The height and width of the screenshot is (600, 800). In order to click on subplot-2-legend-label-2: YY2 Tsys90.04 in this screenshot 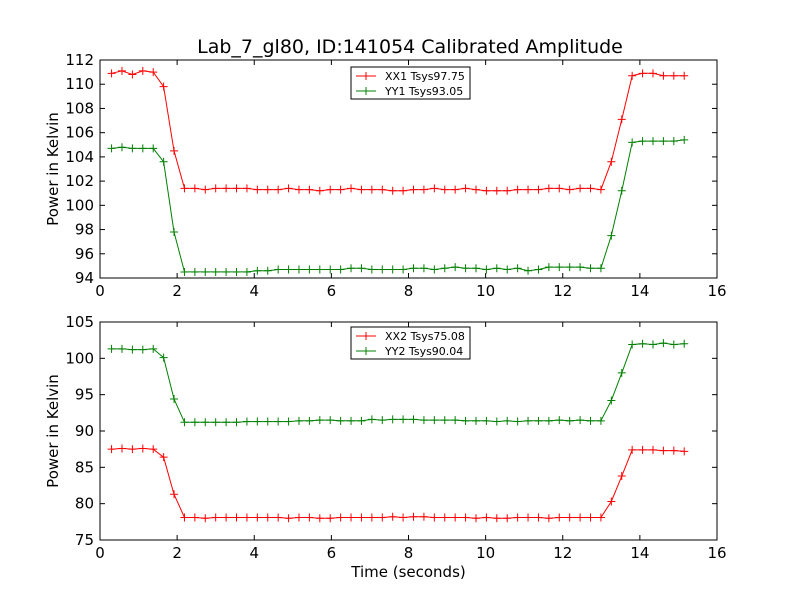, I will do `click(423, 351)`.